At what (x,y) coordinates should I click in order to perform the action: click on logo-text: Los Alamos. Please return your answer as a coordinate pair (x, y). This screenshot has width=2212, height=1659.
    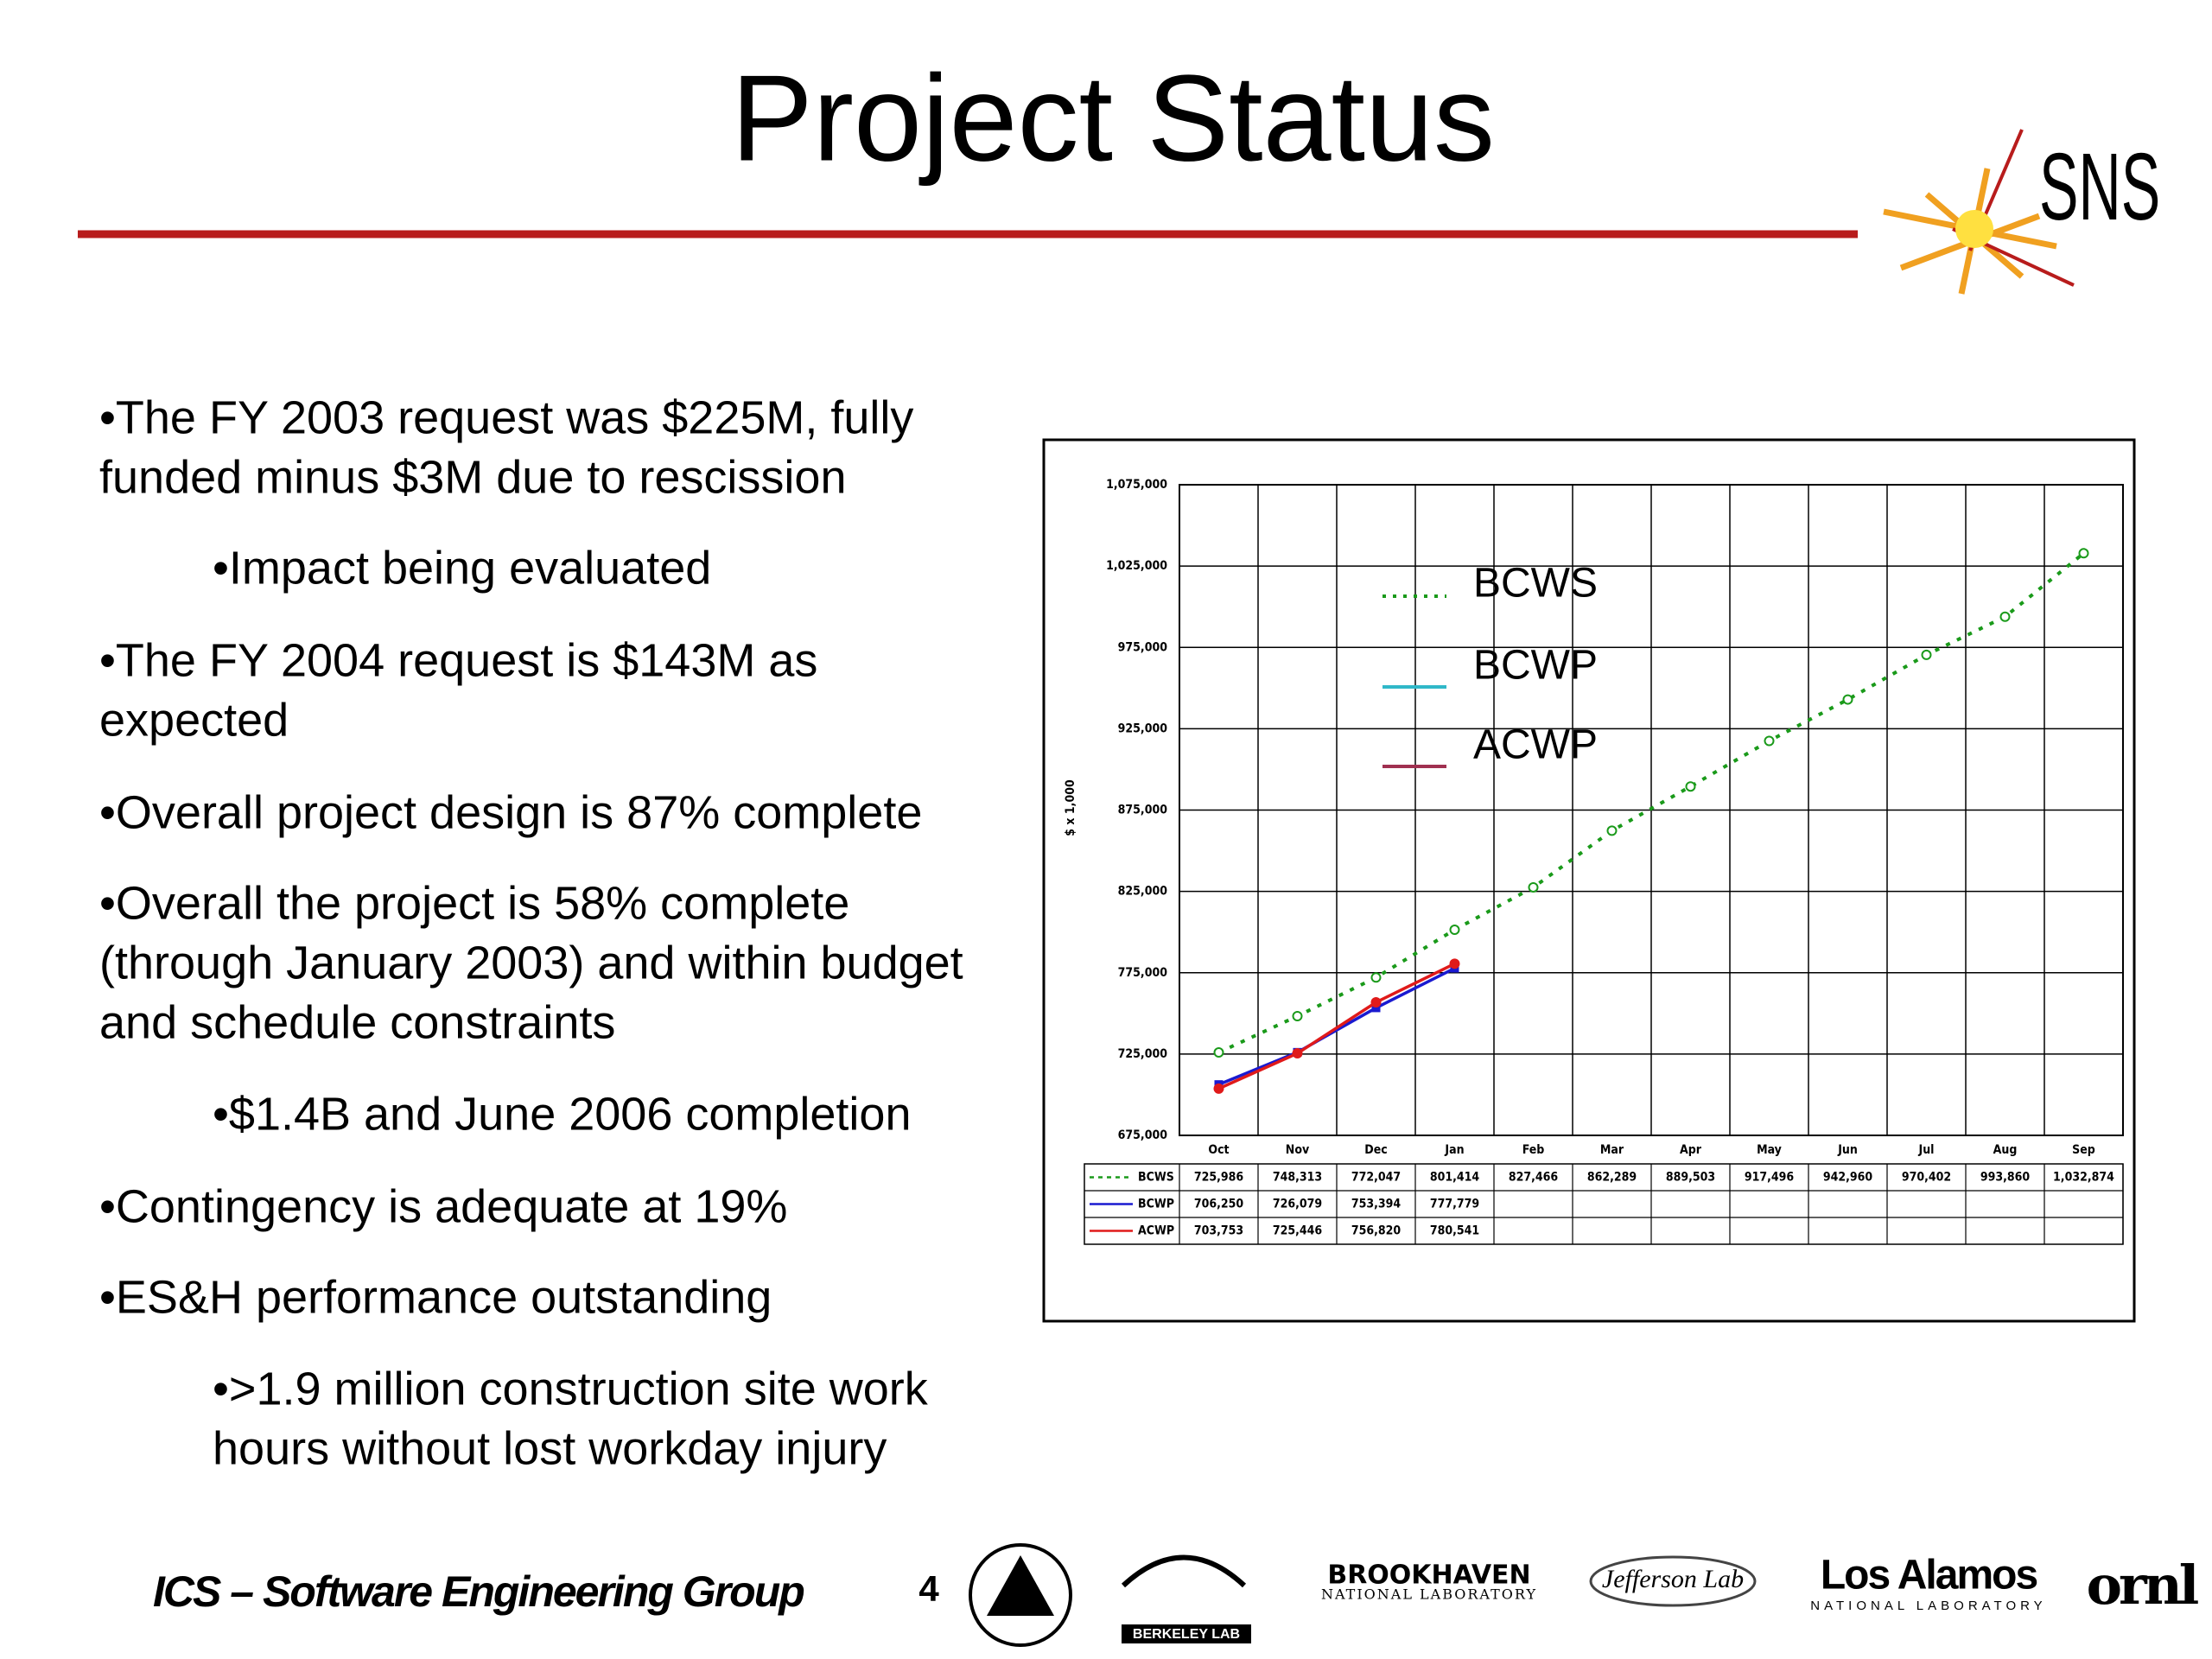
    Looking at the image, I should click on (1929, 1576).